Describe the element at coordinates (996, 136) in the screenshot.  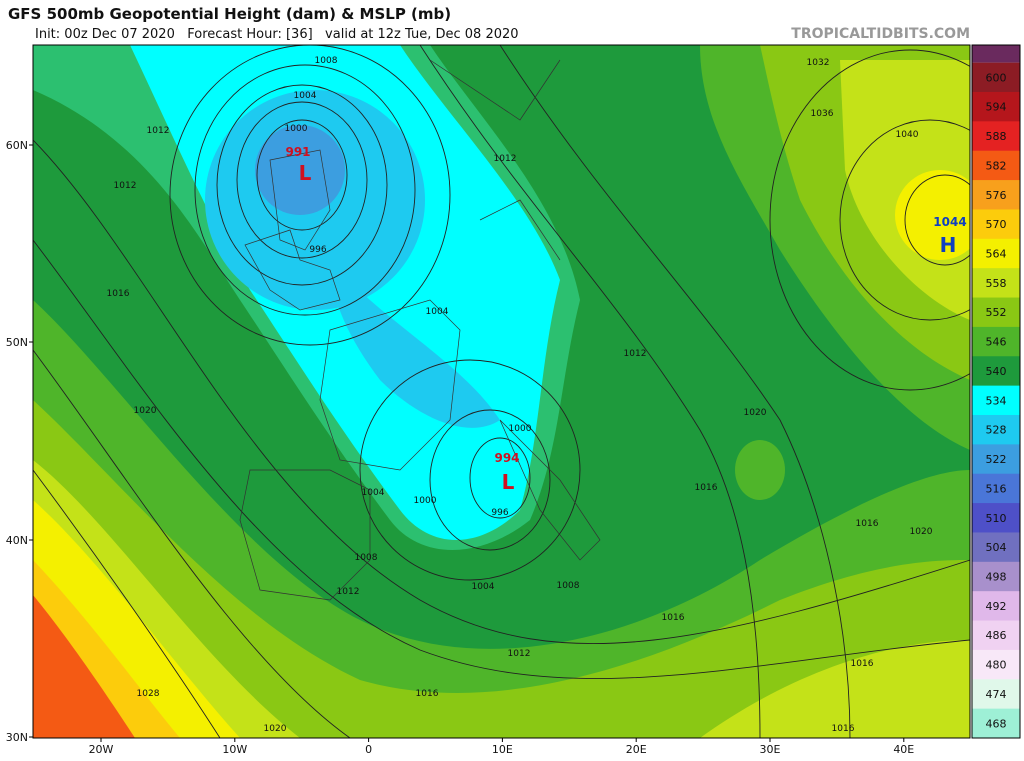
I see `colorbar-label: 588` at that location.